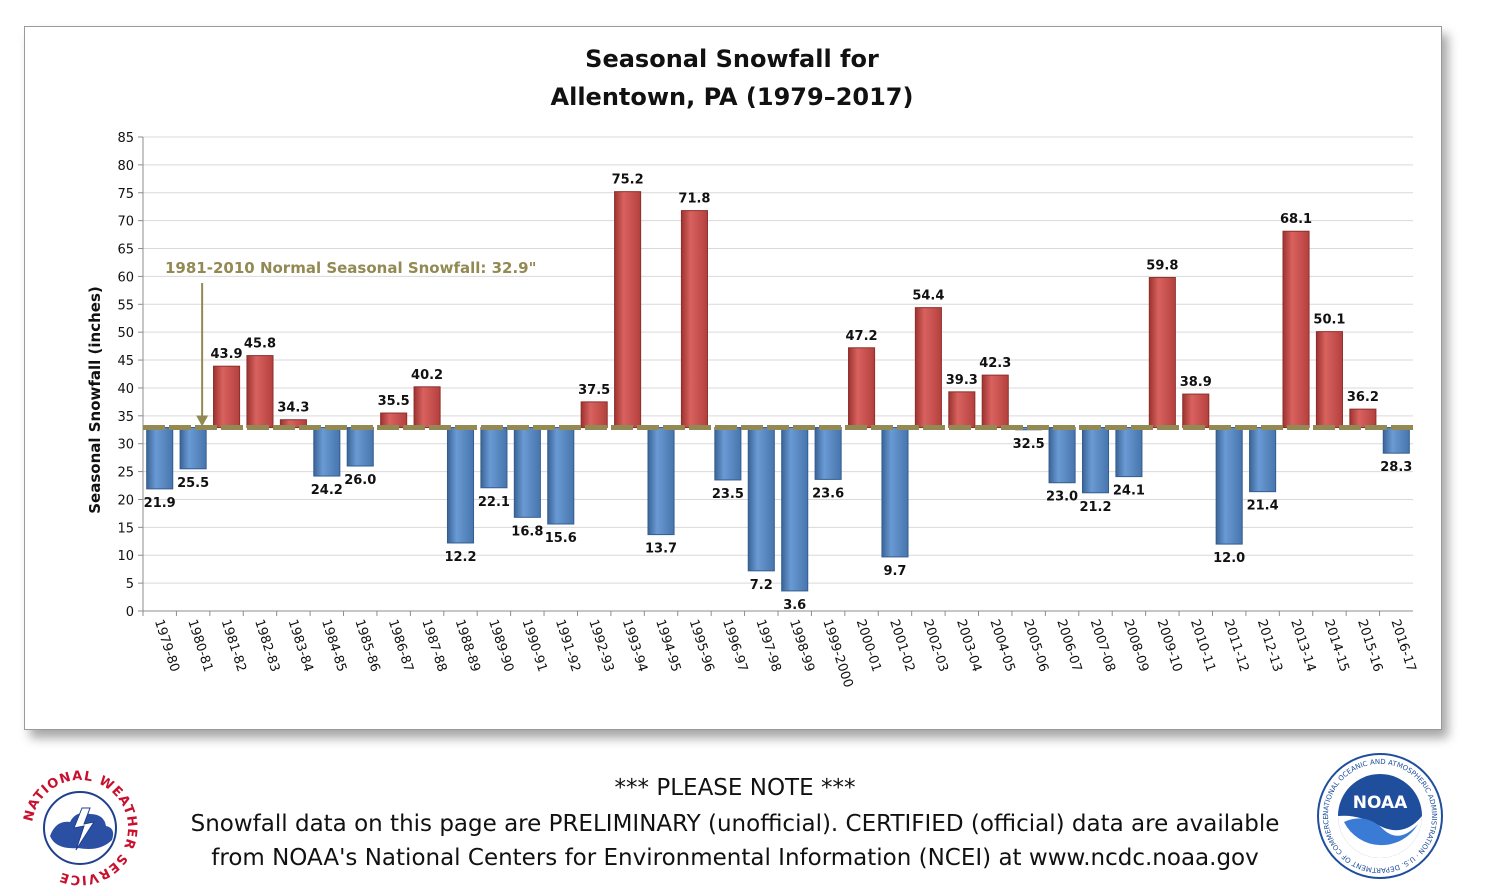 The width and height of the screenshot is (1500, 890). I want to click on value-label-2008-09: 24.1, so click(1129, 491).